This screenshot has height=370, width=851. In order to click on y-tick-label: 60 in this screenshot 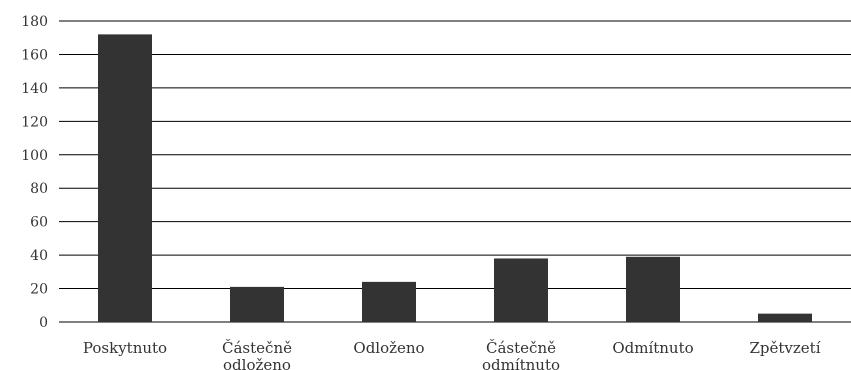, I will do `click(39, 223)`.